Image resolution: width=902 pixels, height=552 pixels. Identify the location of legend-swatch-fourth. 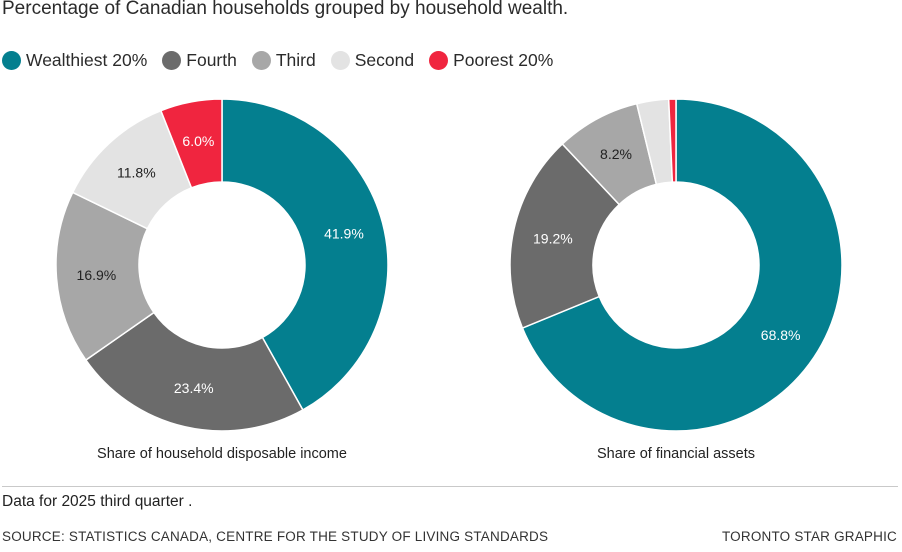
(172, 60).